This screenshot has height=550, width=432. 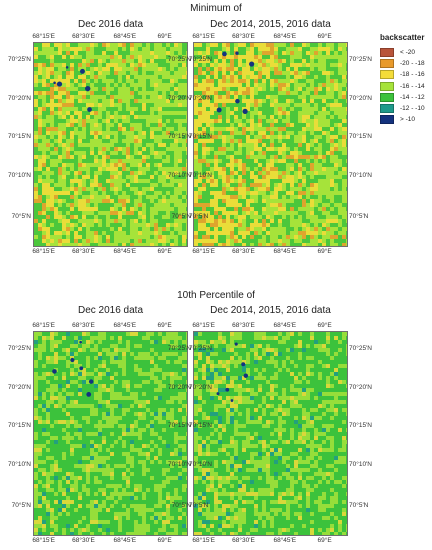 What do you see at coordinates (270, 24) in the screenshot?
I see `top-right-map-title: Dec 2014, 2015, 2016 data` at bounding box center [270, 24].